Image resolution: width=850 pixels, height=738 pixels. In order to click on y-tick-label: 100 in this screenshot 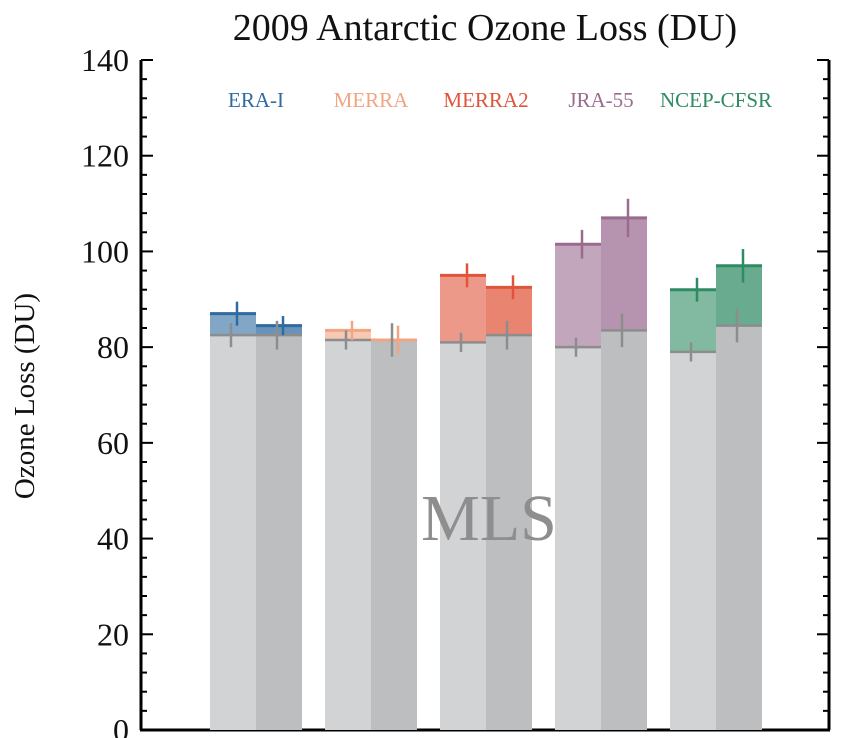, I will do `click(105, 251)`.